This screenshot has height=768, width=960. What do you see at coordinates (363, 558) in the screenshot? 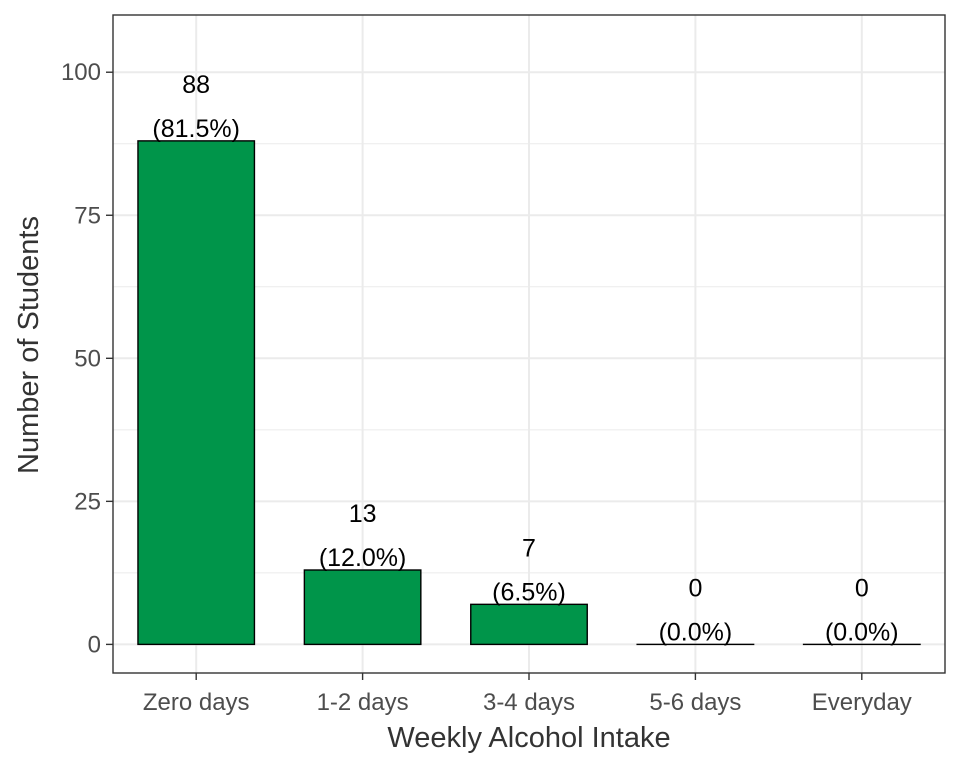
I see `percent-label: (12.0%)` at bounding box center [363, 558].